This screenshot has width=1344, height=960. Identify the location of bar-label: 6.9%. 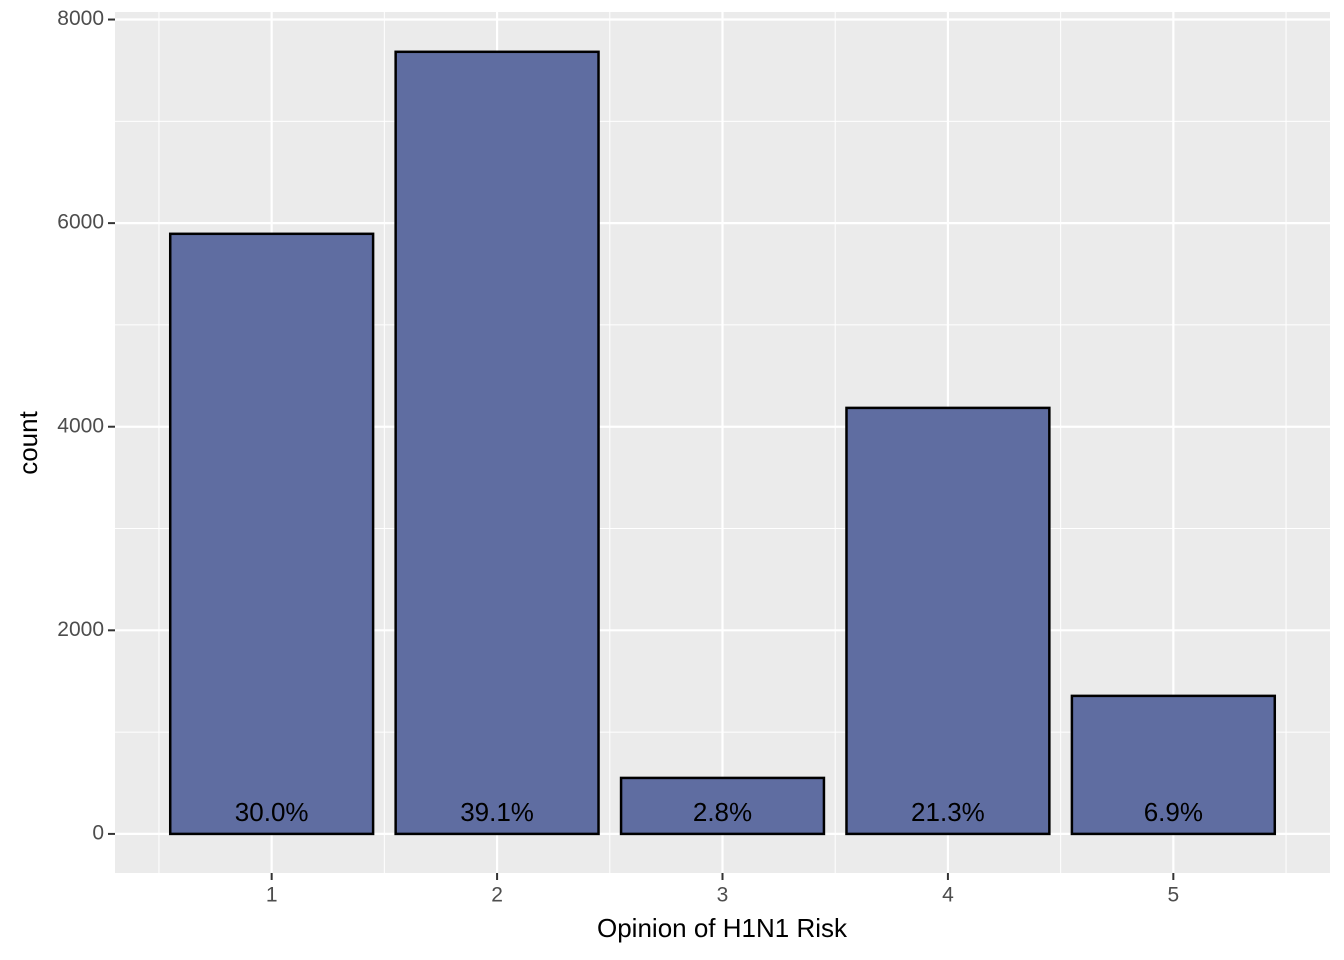
(1173, 812).